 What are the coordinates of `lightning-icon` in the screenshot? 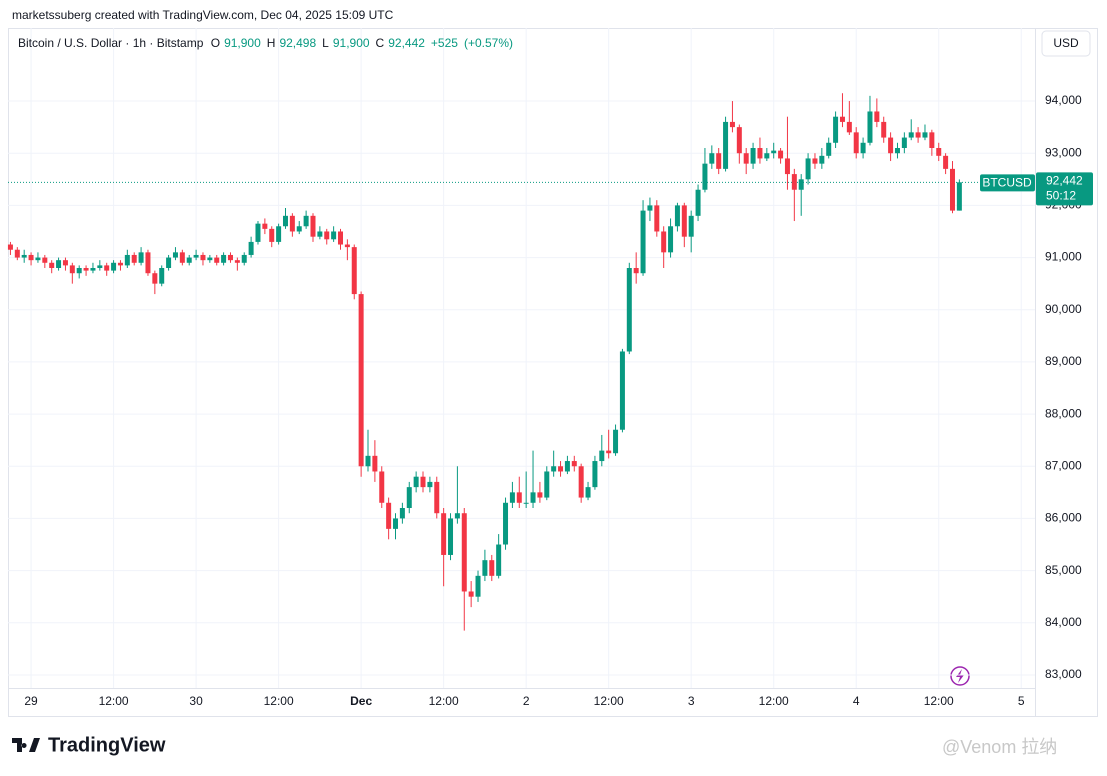 It's located at (960, 676).